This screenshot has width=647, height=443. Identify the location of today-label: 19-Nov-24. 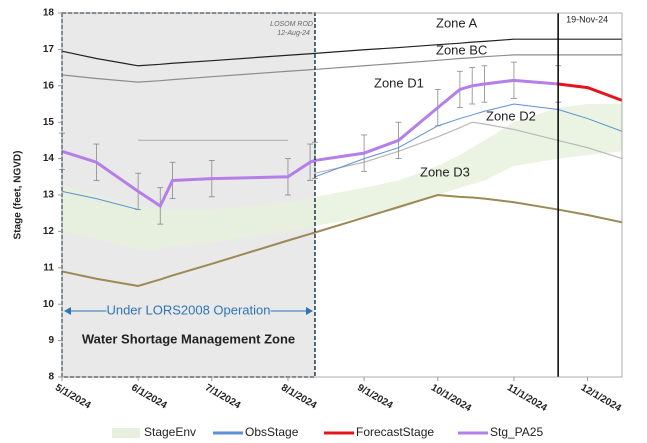
(587, 19).